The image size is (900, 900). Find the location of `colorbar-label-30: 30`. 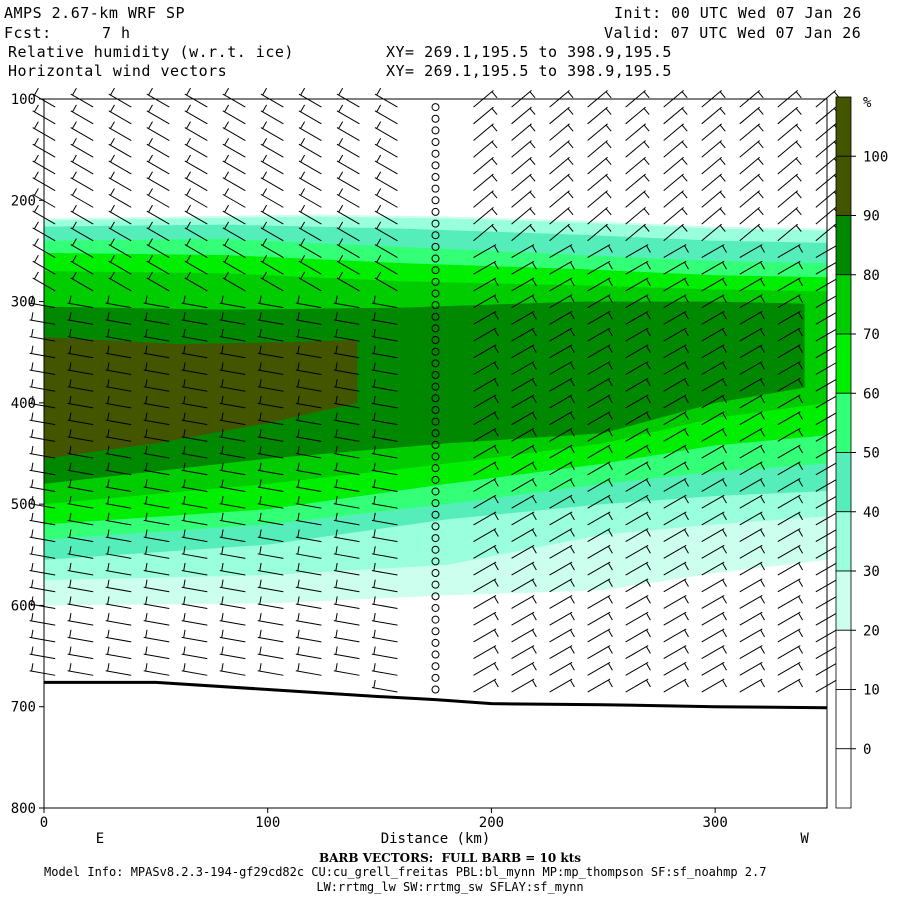

colorbar-label-30: 30 is located at coordinates (871, 572).